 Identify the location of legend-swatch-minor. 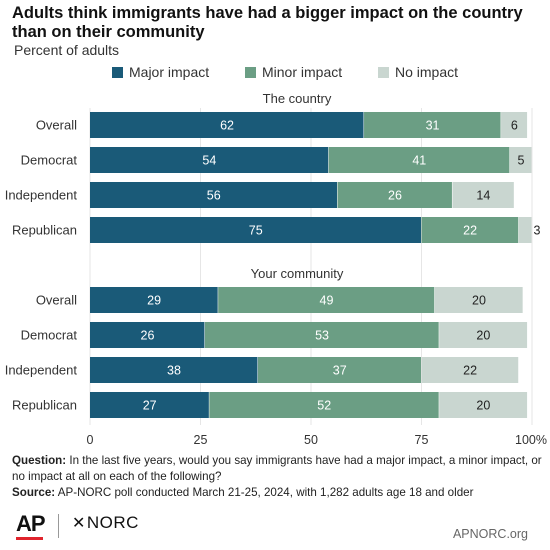
(250, 72).